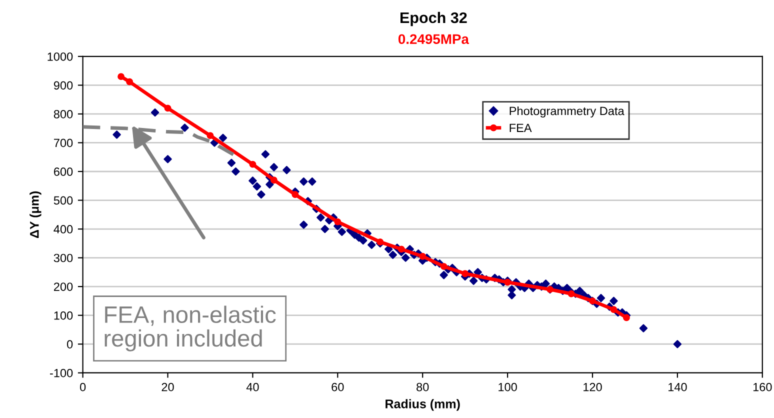 This screenshot has height=418, width=774. Describe the element at coordinates (61, 373) in the screenshot. I see `y-tick-label: -100` at that location.